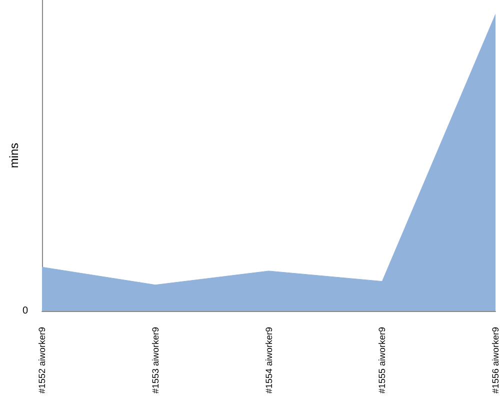 The width and height of the screenshot is (500, 400). I want to click on x-tick-label: #1553 aiworker9, so click(155, 360).